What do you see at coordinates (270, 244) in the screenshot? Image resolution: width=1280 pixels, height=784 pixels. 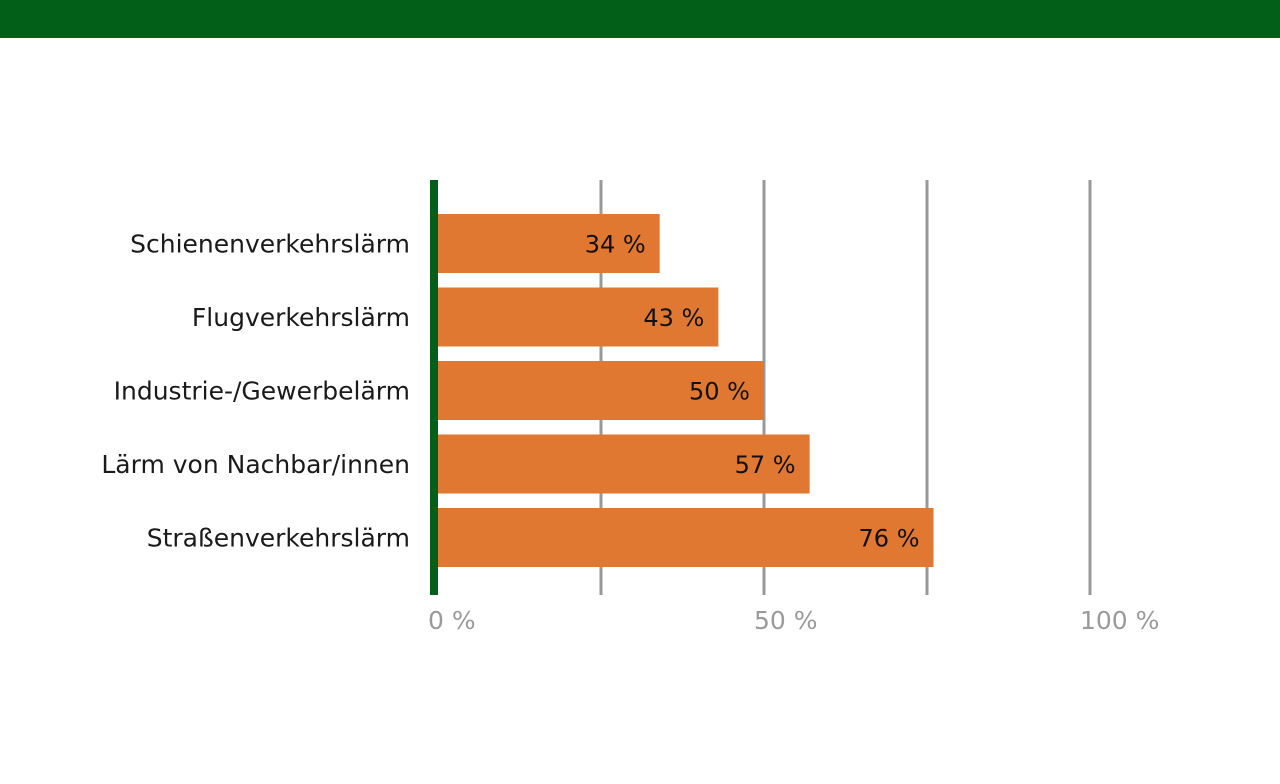 I see `category-label: Schienenverkehrslärm` at bounding box center [270, 244].